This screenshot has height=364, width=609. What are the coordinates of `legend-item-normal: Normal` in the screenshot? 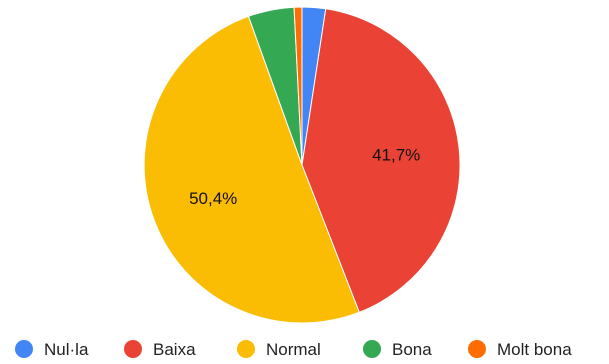 It's located at (279, 349).